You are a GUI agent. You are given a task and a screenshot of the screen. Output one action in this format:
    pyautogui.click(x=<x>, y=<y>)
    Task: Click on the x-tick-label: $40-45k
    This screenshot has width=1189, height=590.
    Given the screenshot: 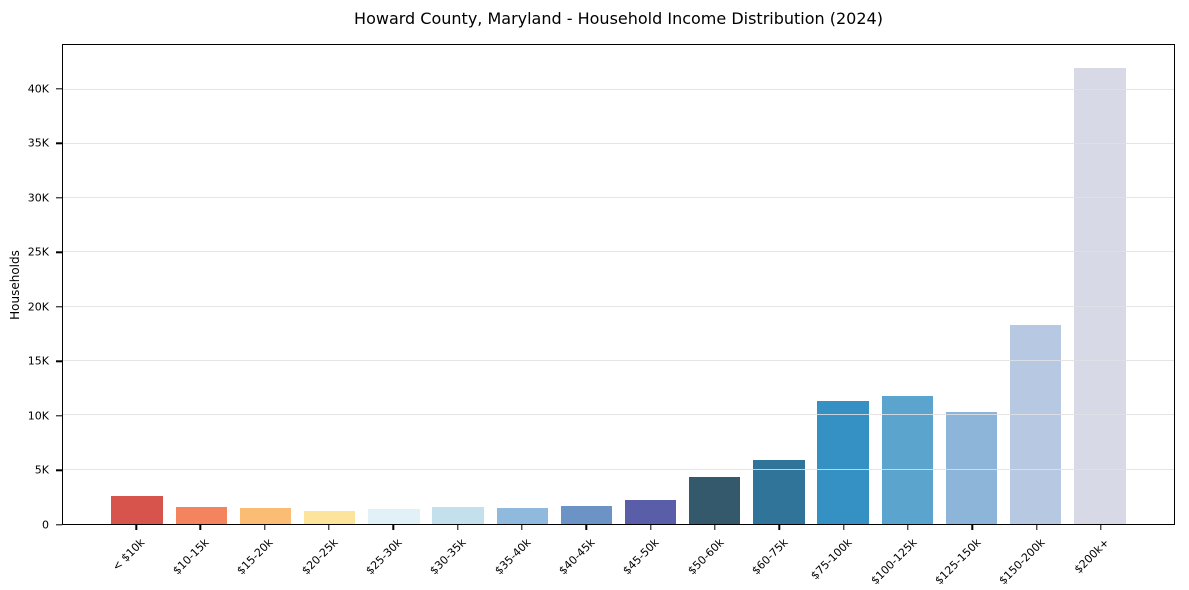 What is the action you would take?
    pyautogui.click(x=577, y=557)
    